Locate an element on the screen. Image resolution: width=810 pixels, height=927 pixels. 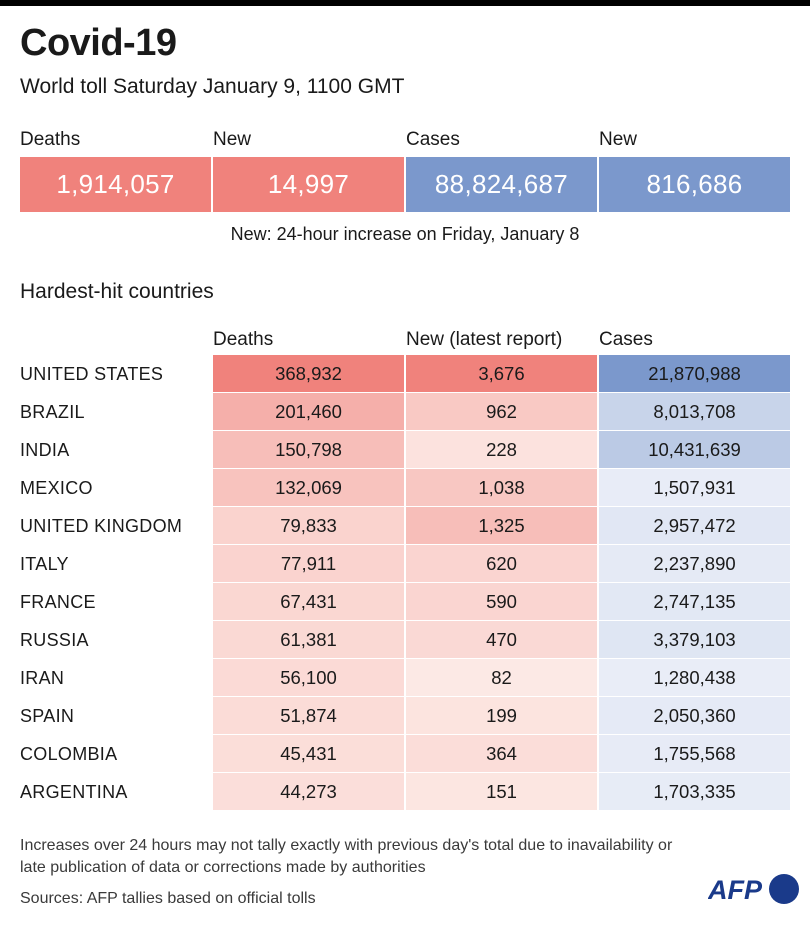
deaths-cell: 45,431 is located at coordinates (308, 754).